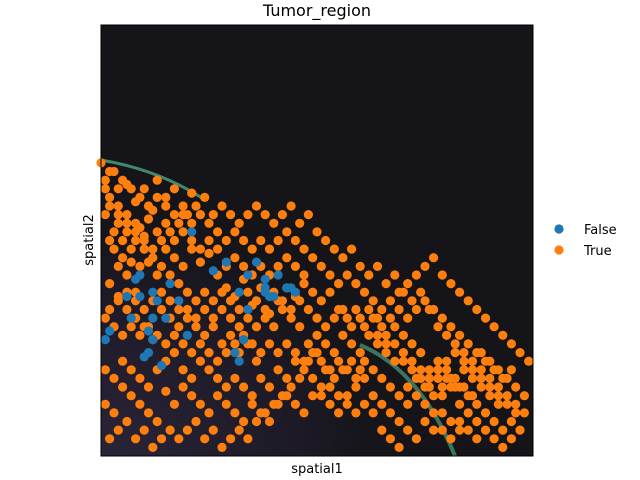 The width and height of the screenshot is (640, 480). Describe the element at coordinates (200, 299) in the screenshot. I see `series-false` at that location.